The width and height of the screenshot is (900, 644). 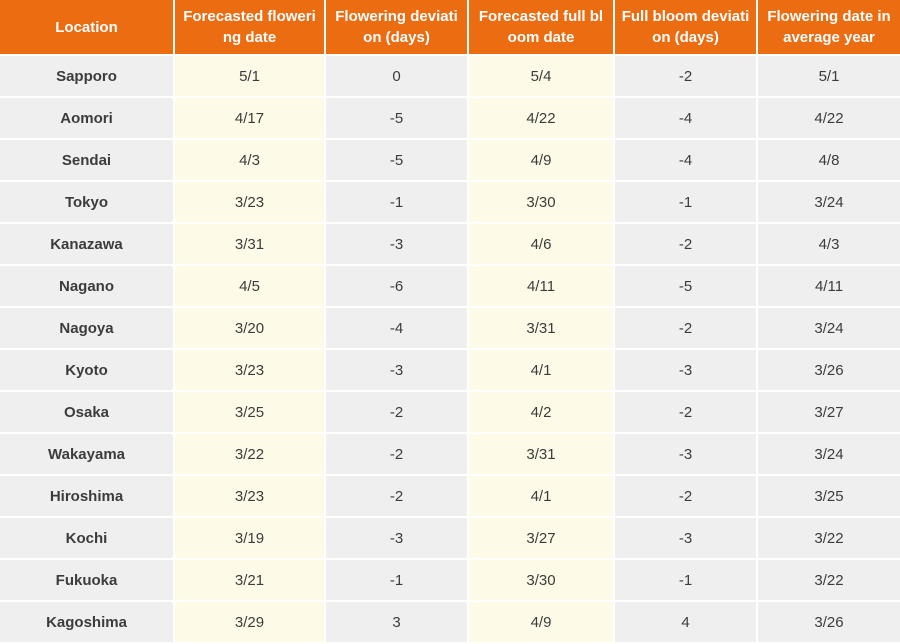 What do you see at coordinates (86, 496) in the screenshot?
I see `location-cell: Hiroshima` at bounding box center [86, 496].